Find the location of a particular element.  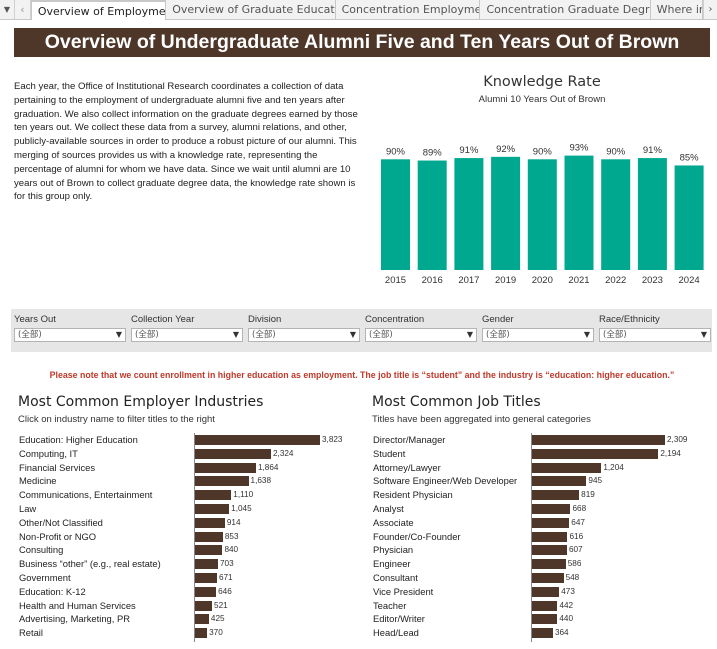

knowledge-rate-bar-2017 is located at coordinates (469, 214).